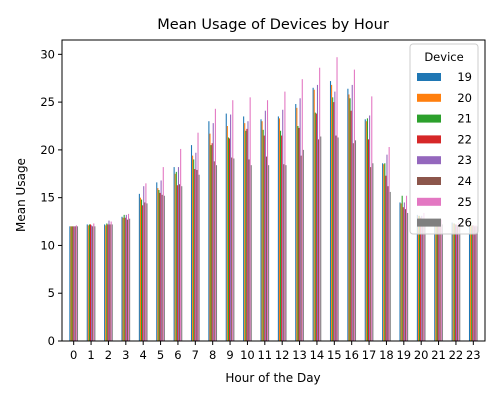 This screenshot has height=404, width=500. I want to click on x-tick-label: 8, so click(212, 355).